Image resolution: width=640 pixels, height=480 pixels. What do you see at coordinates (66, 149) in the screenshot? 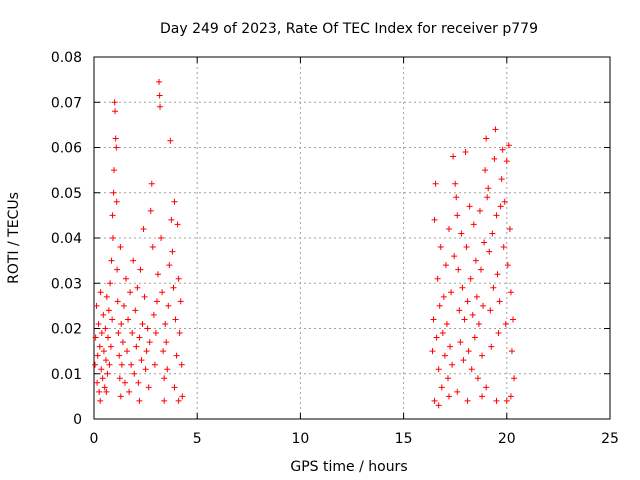
I see `y-tick-label: 0.06` at bounding box center [66, 149].